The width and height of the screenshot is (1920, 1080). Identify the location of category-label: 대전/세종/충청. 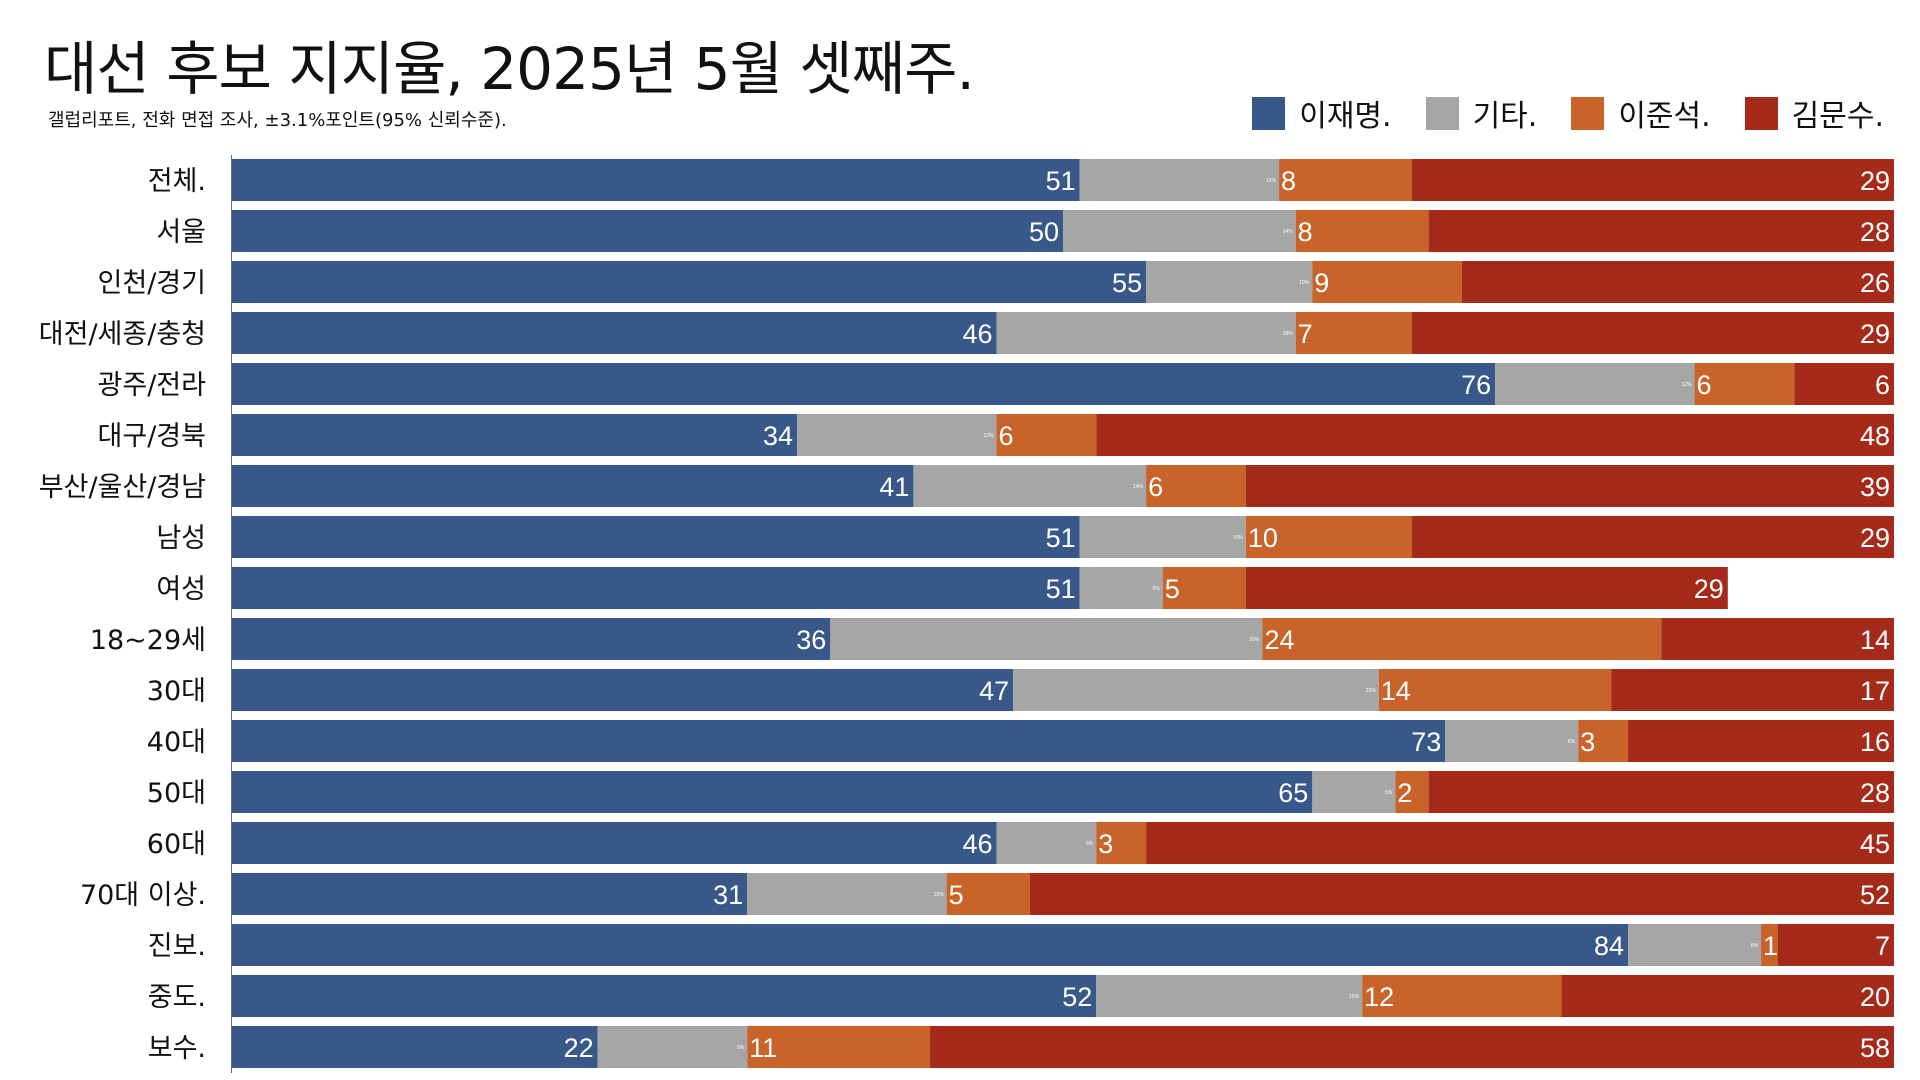
(122, 334).